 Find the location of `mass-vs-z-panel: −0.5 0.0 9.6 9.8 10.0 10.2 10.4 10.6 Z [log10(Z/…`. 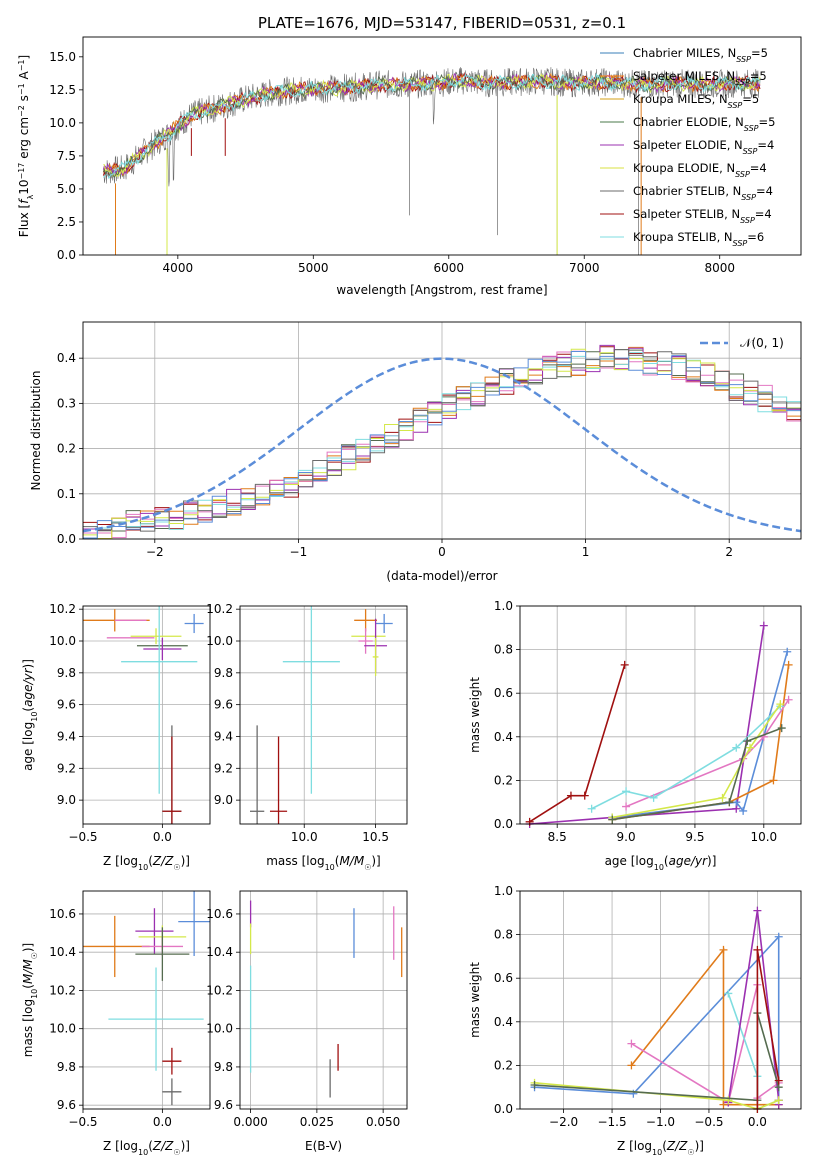

mass-vs-z-panel: −0.5 0.0 9.6 9.8 10.0 10.2 10.4 10.6 Z [log10(Z/… is located at coordinates (116, 1023).